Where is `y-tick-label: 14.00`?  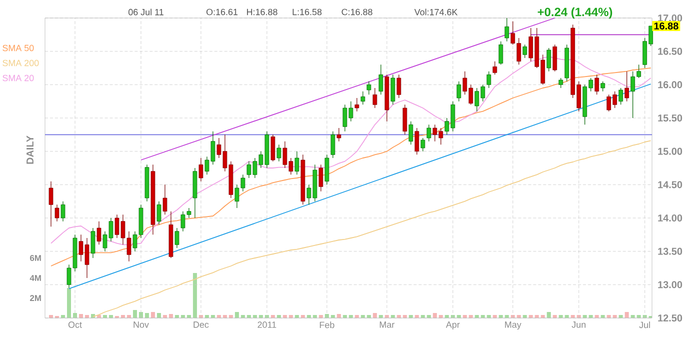 y-tick-label: 14.00 is located at coordinates (670, 218).